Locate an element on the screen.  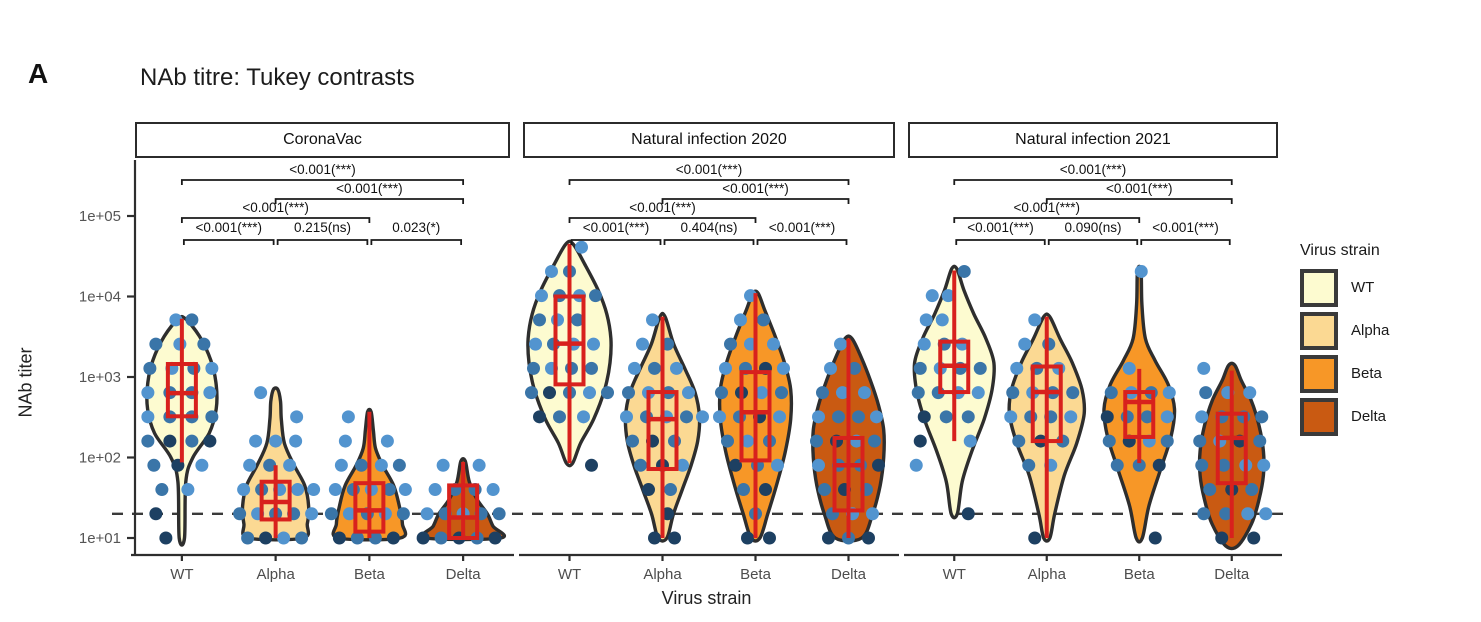
legend-title: Virus strain is located at coordinates (1340, 250).